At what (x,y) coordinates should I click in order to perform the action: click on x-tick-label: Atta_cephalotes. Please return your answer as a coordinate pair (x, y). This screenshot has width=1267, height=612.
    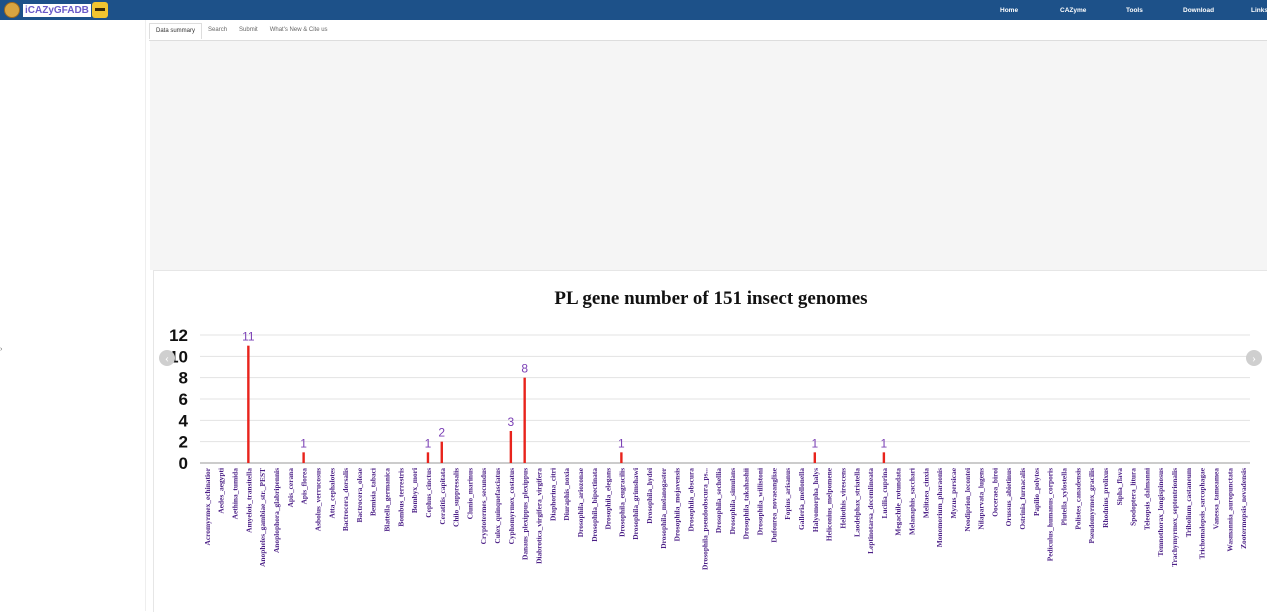
    Looking at the image, I should click on (331, 493).